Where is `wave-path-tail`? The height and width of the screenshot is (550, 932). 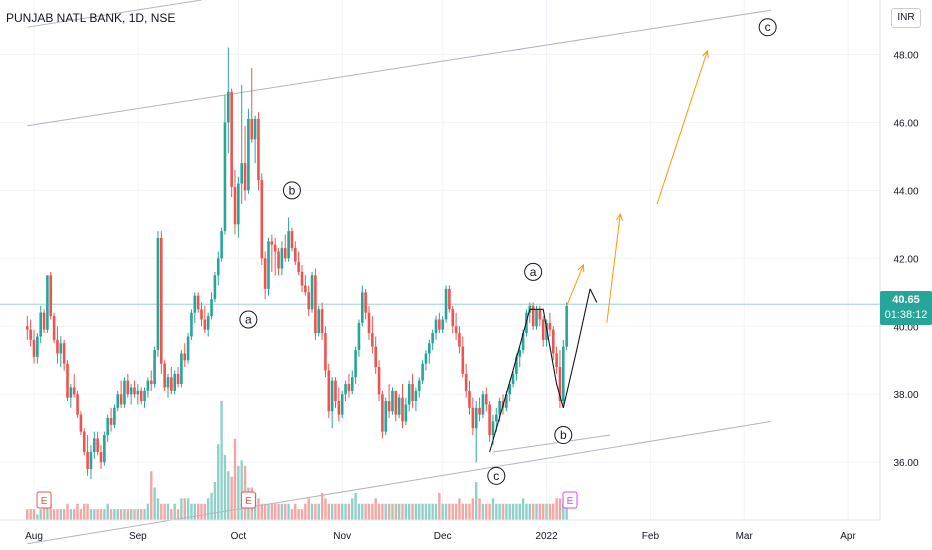
wave-path-tail is located at coordinates (593, 295).